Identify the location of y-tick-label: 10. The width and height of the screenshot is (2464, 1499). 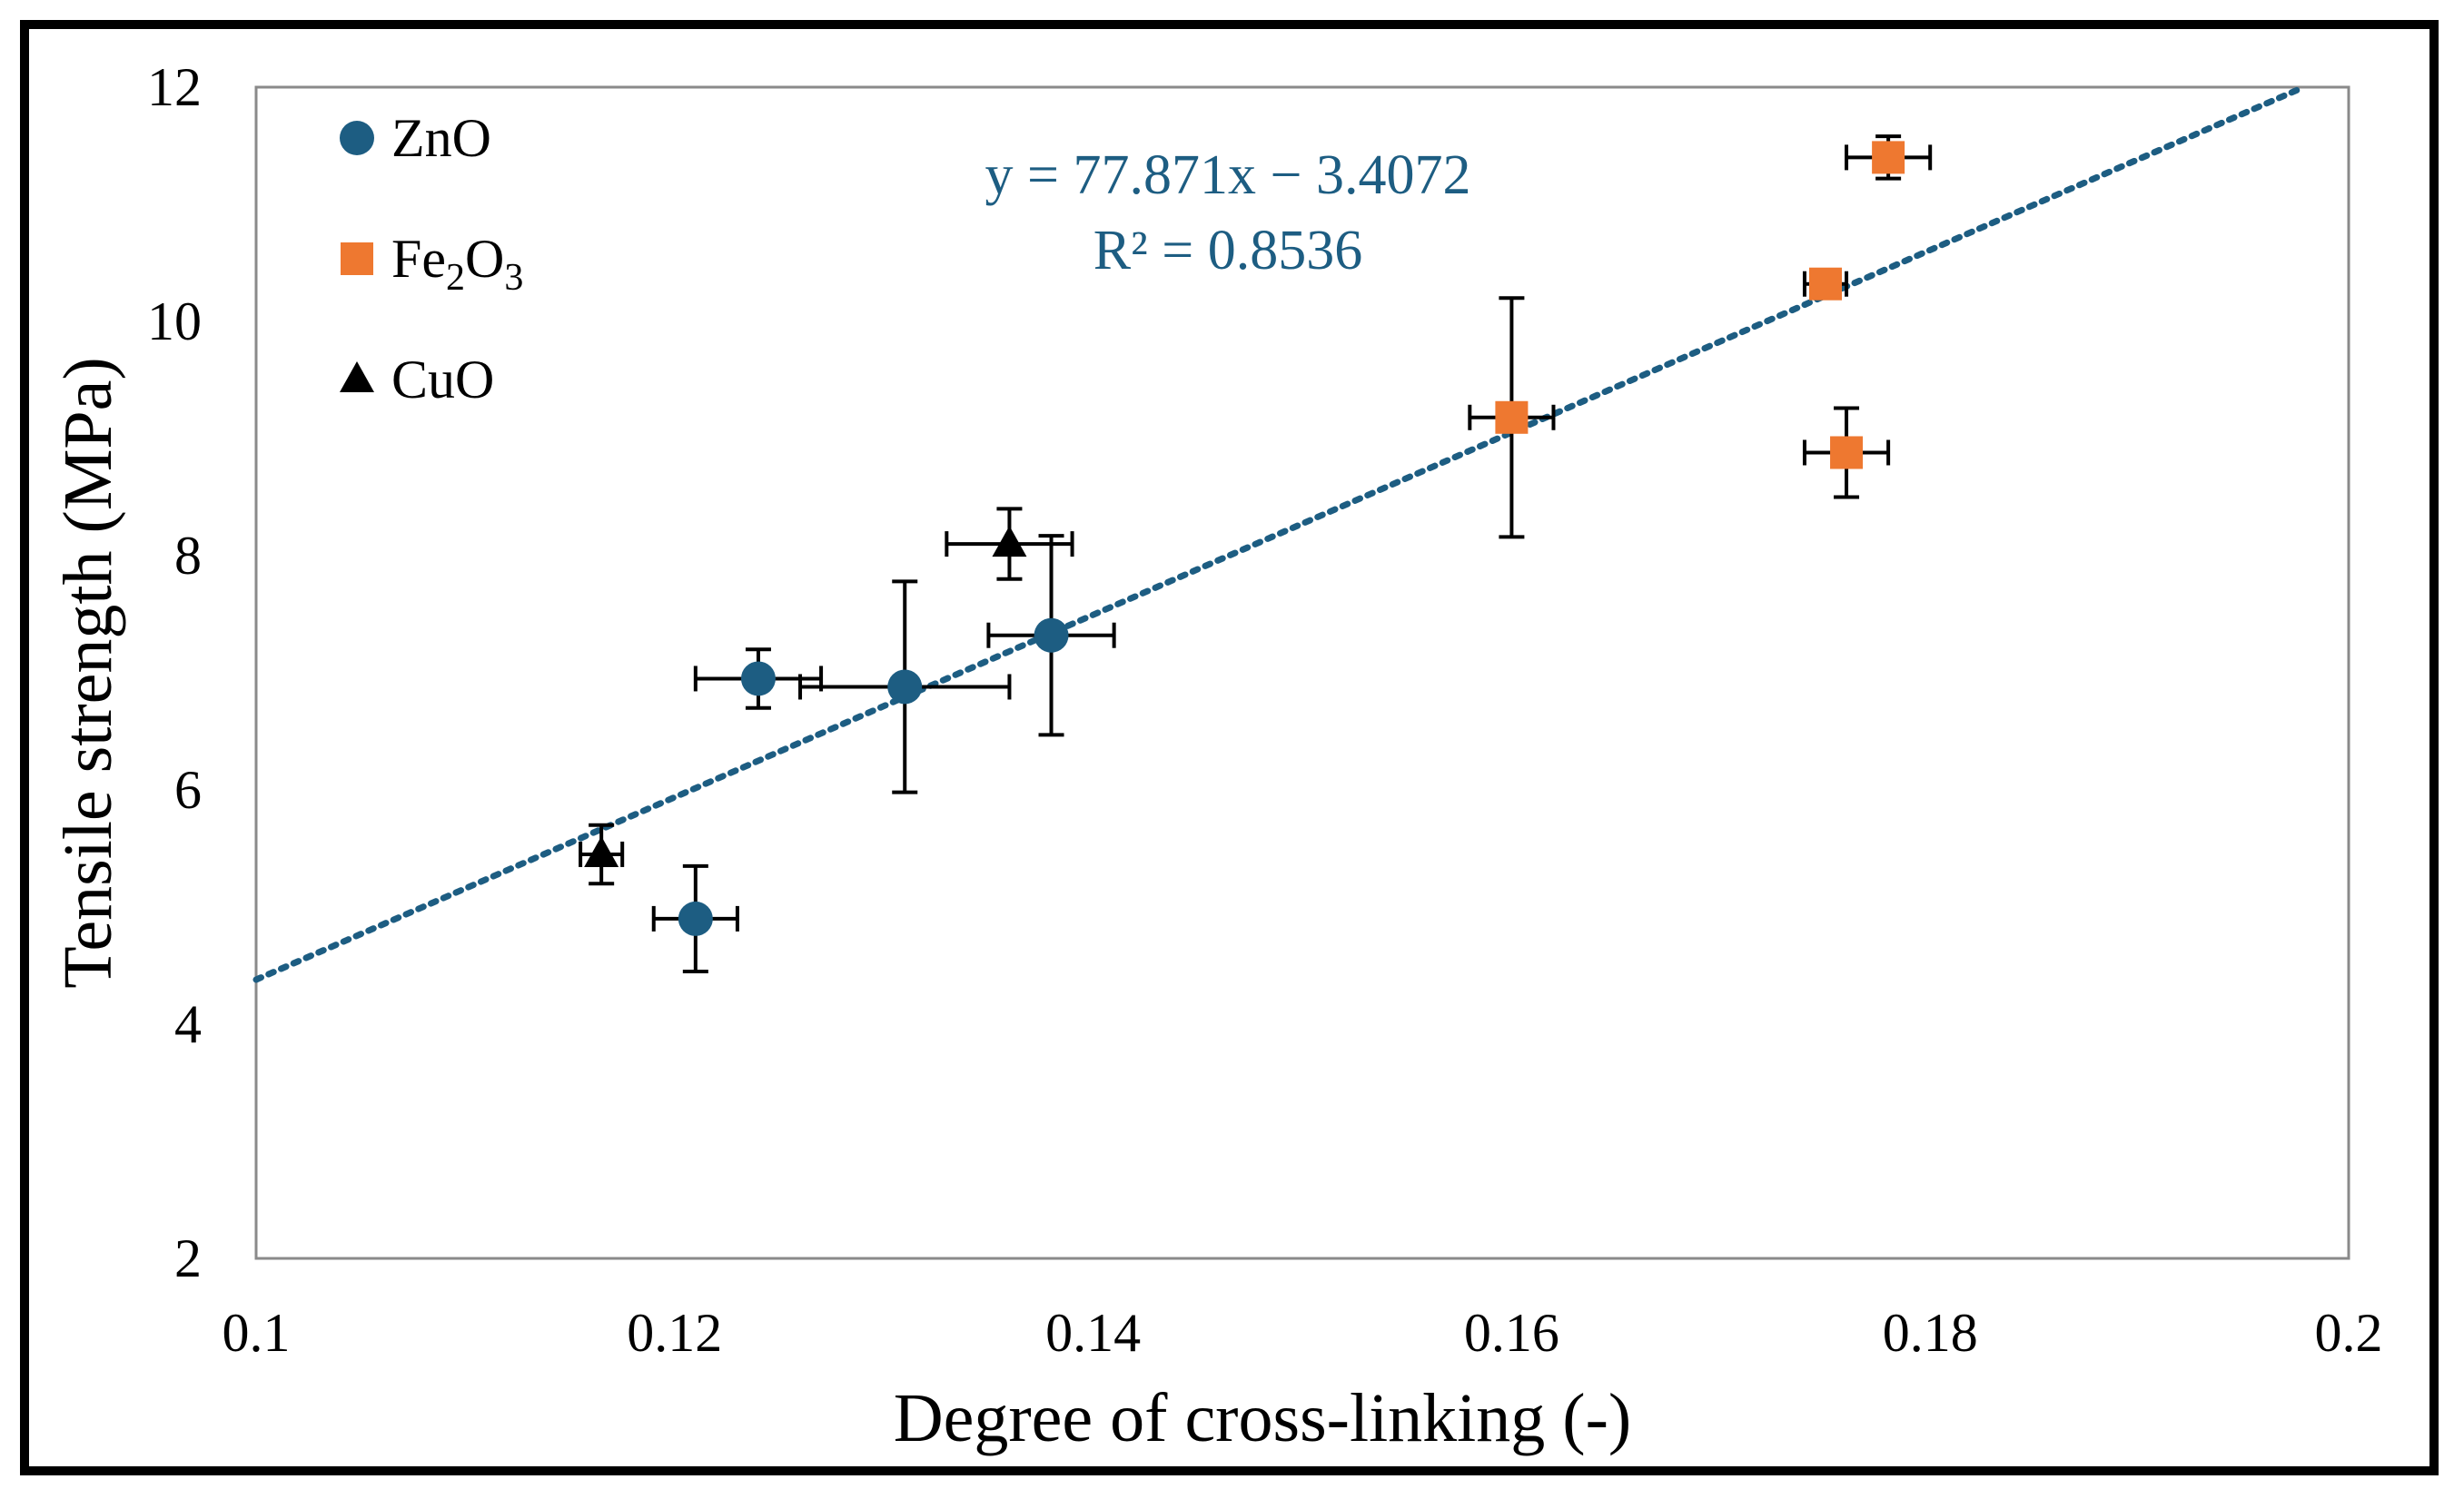
(174, 321).